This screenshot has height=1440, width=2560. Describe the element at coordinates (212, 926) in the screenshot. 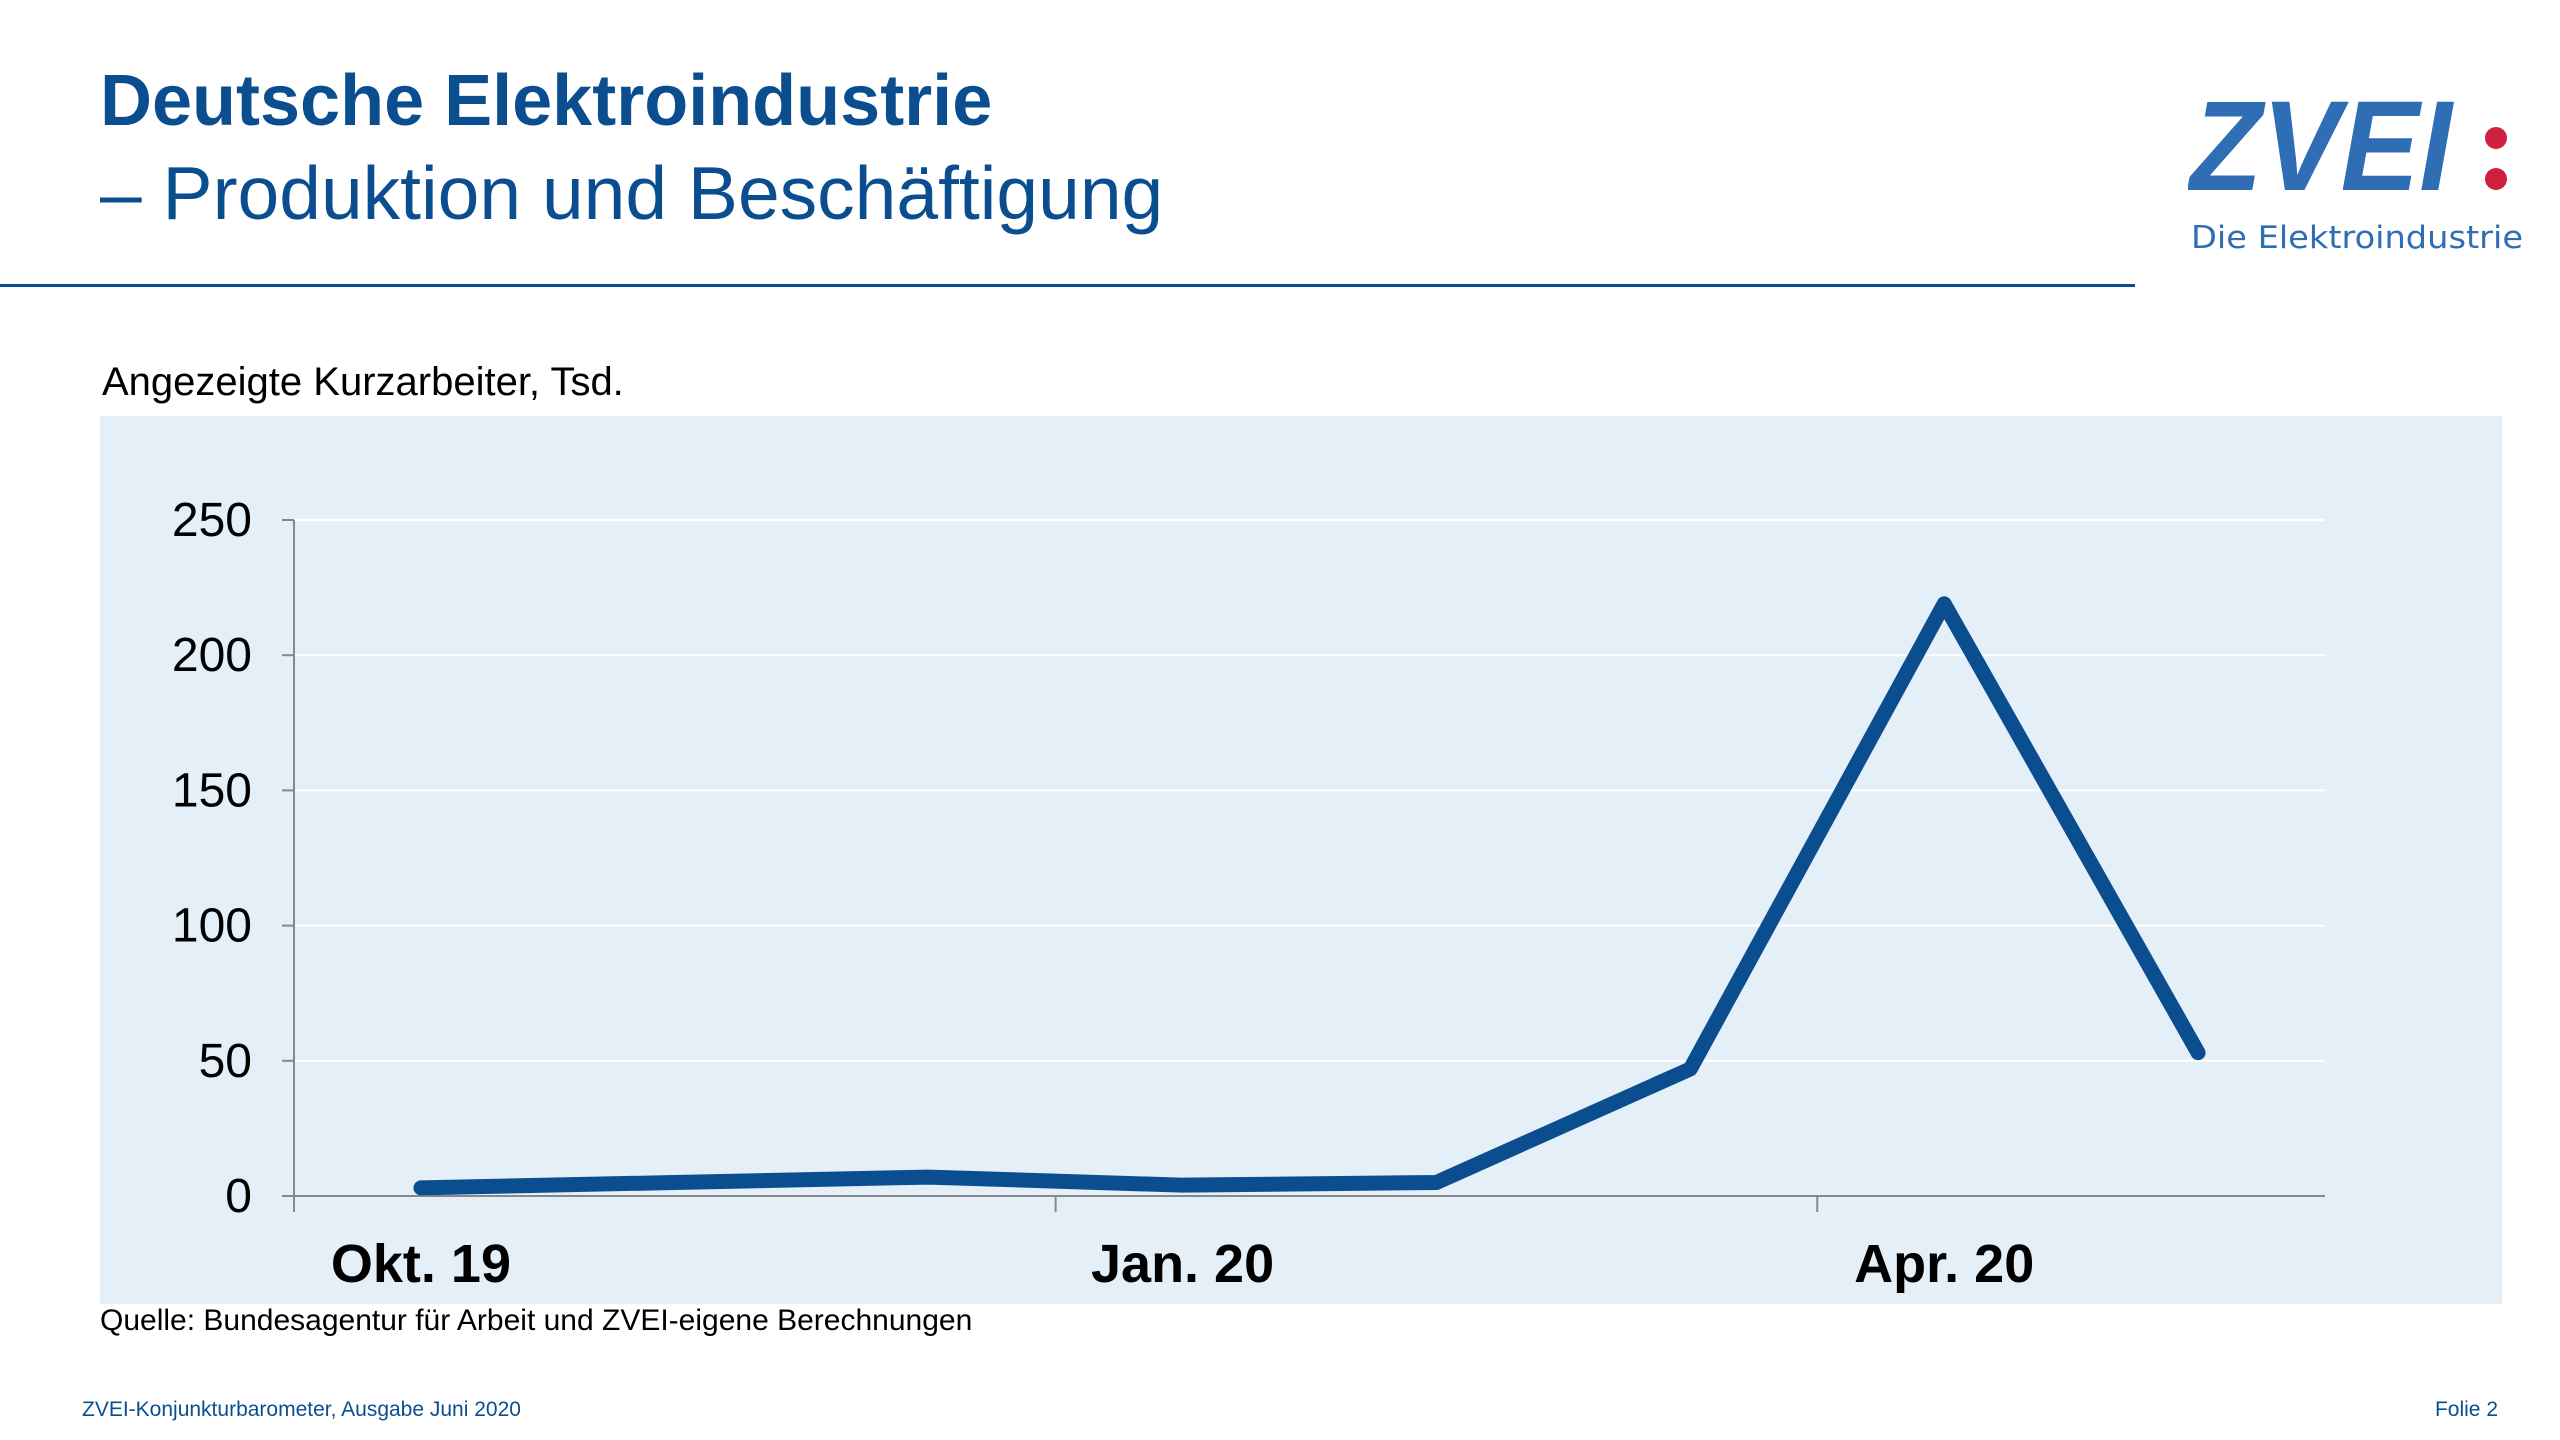

I see `y-tick-label: 100` at that location.